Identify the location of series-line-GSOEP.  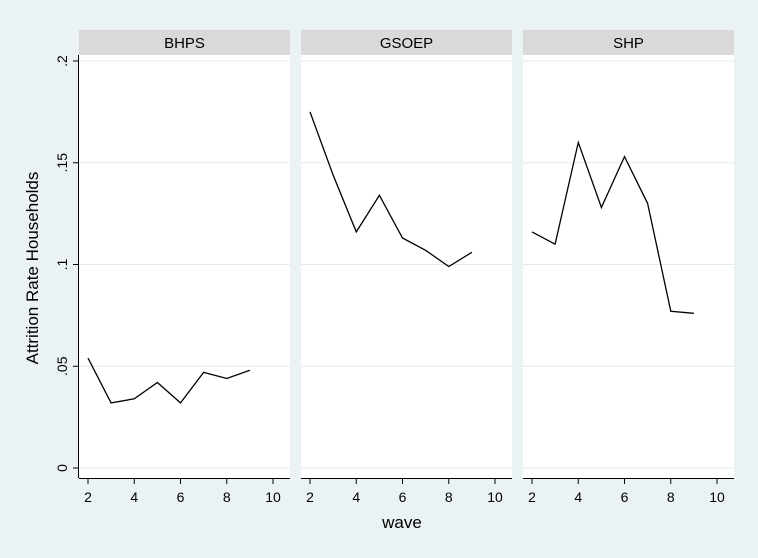
(391, 189).